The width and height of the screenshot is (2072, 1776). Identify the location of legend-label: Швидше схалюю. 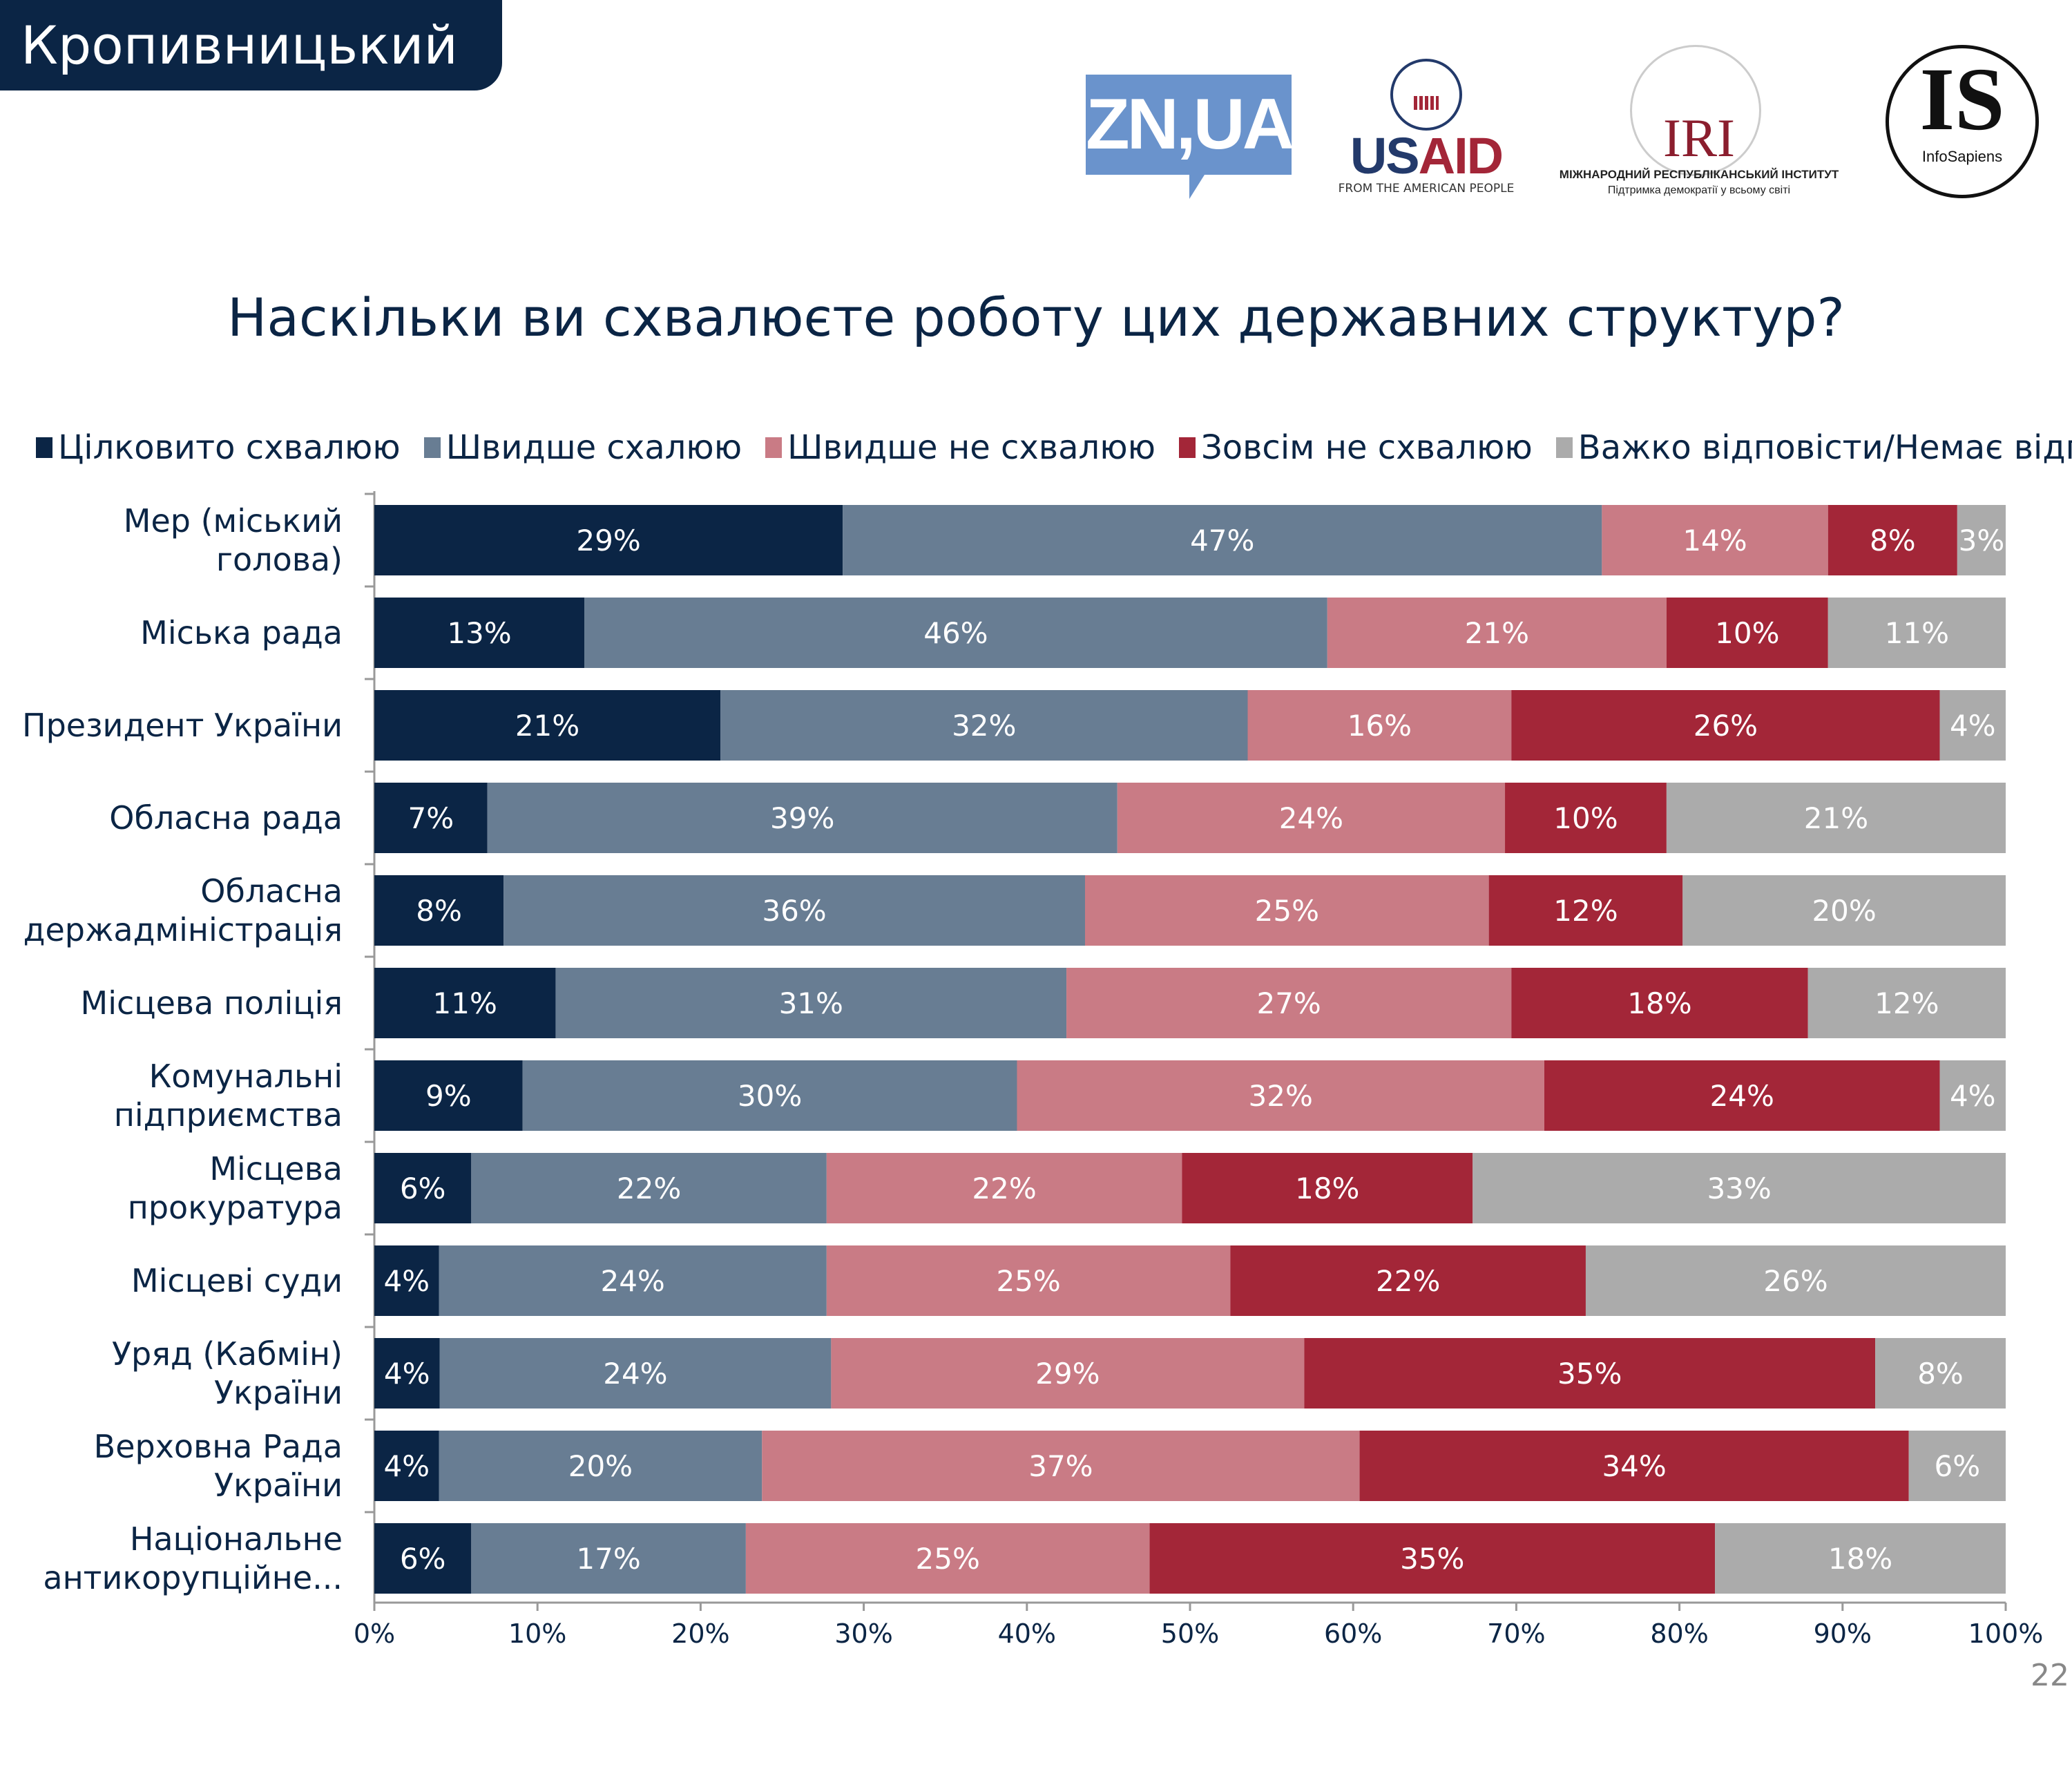
(593, 447).